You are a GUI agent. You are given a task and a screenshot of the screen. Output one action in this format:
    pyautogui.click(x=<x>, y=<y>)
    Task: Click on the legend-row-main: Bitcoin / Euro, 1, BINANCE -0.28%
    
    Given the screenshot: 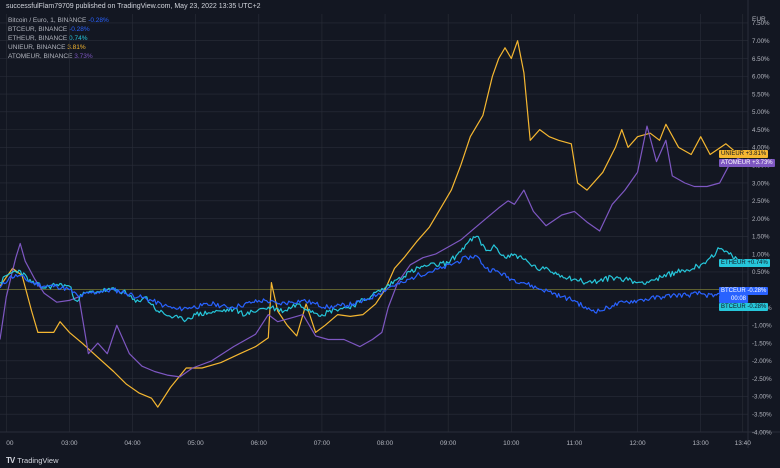 What is the action you would take?
    pyautogui.click(x=58, y=20)
    